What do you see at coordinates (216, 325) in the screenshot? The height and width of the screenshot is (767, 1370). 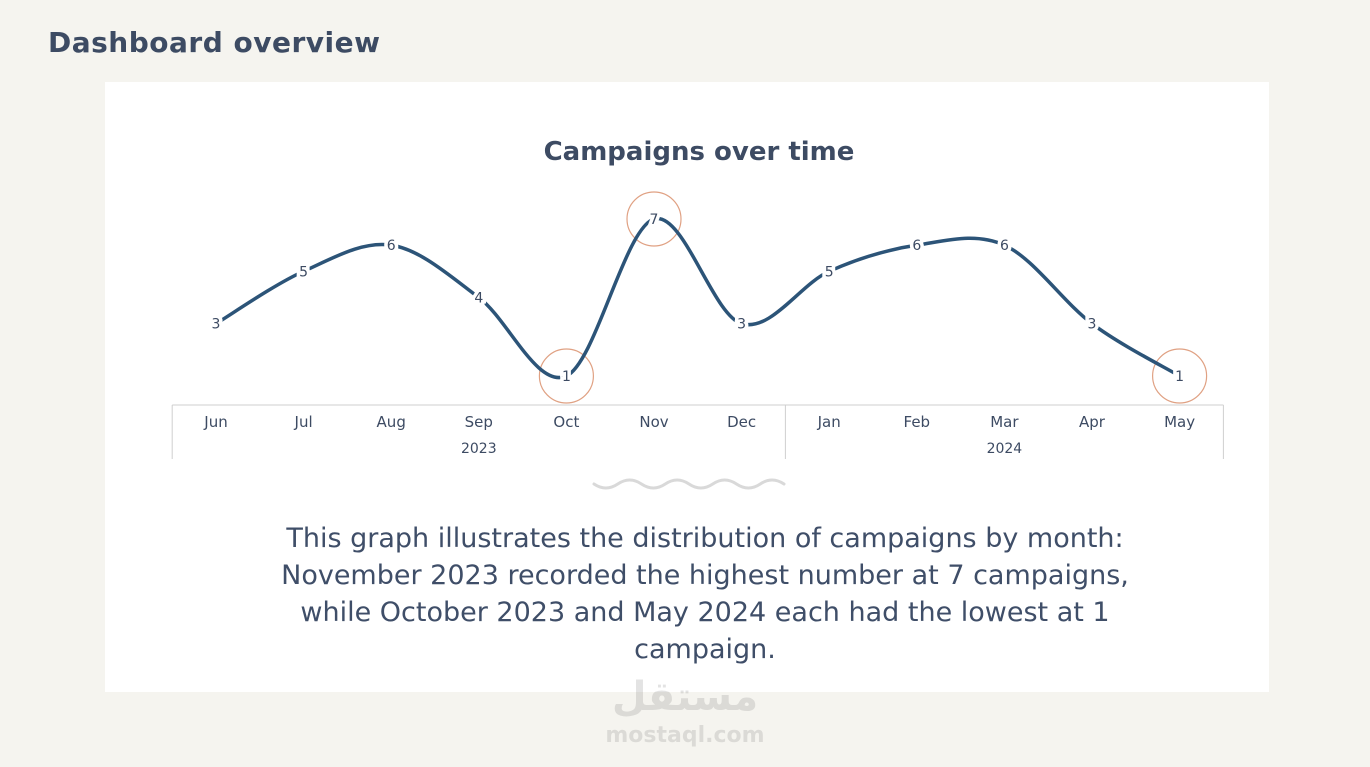 I see `data-label-jun: 3` at bounding box center [216, 325].